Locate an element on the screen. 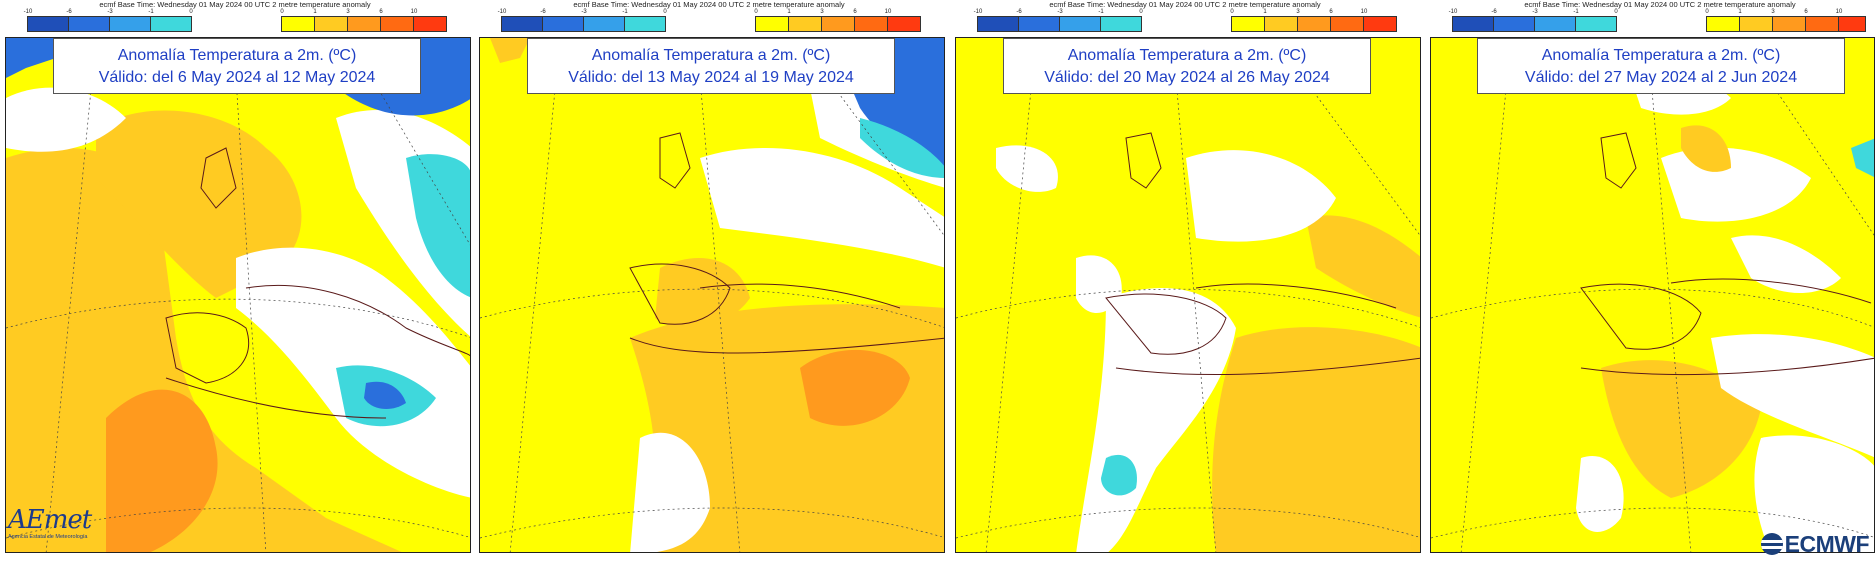  aemet-subtitle: Agencia Estatal de Meteorología is located at coordinates (48, 537).